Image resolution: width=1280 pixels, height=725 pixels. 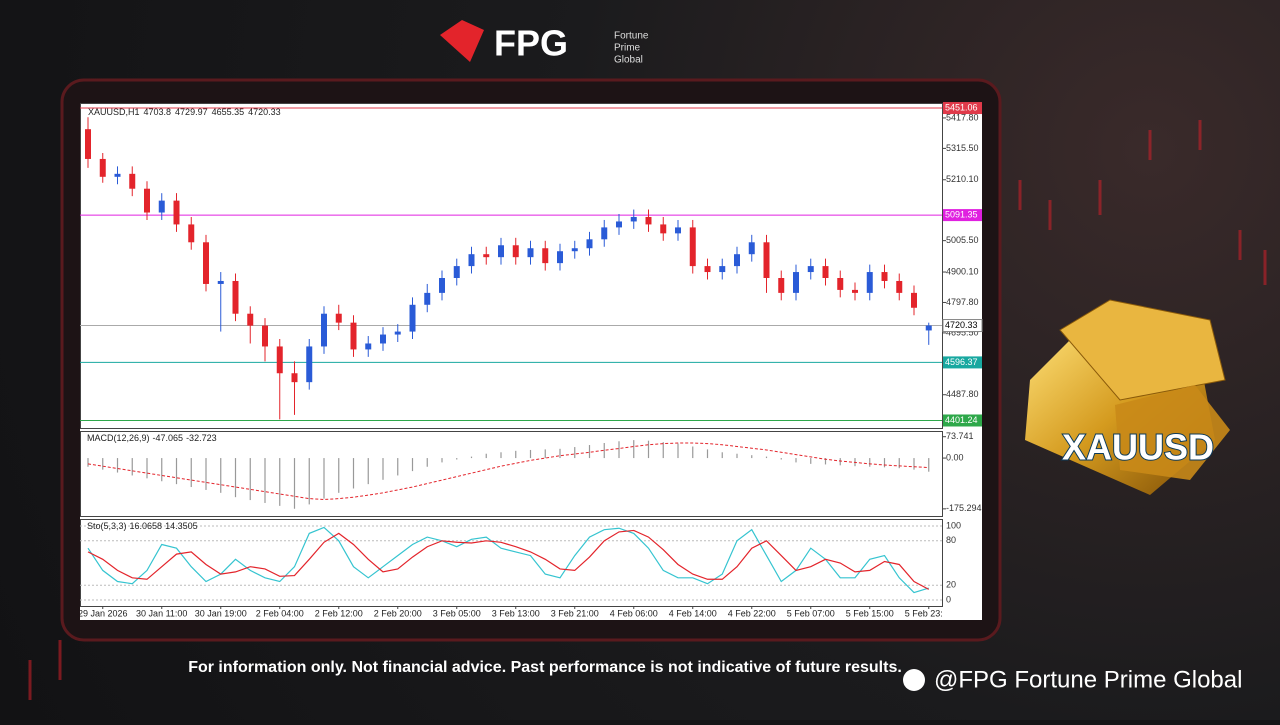 What do you see at coordinates (152, 438) in the screenshot?
I see `macd-header: MACD(12,26,9) -47.065 -32.723` at bounding box center [152, 438].